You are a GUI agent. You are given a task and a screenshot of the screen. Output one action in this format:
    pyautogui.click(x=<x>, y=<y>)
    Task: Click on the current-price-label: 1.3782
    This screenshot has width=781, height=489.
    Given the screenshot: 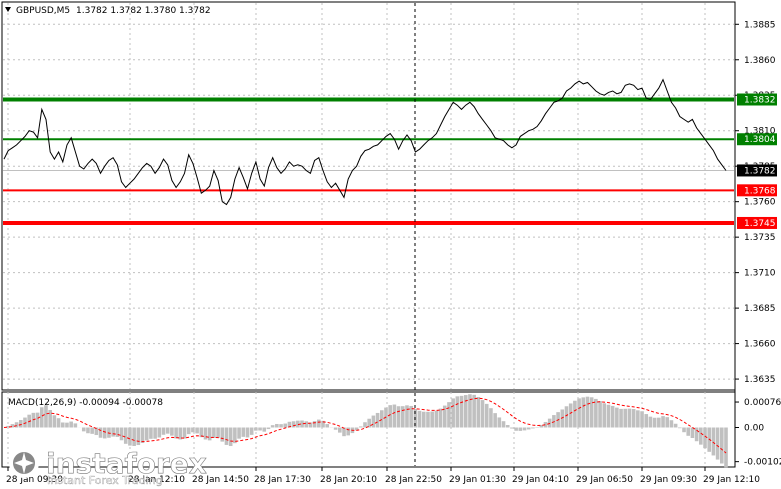 What is the action you would take?
    pyautogui.click(x=760, y=171)
    